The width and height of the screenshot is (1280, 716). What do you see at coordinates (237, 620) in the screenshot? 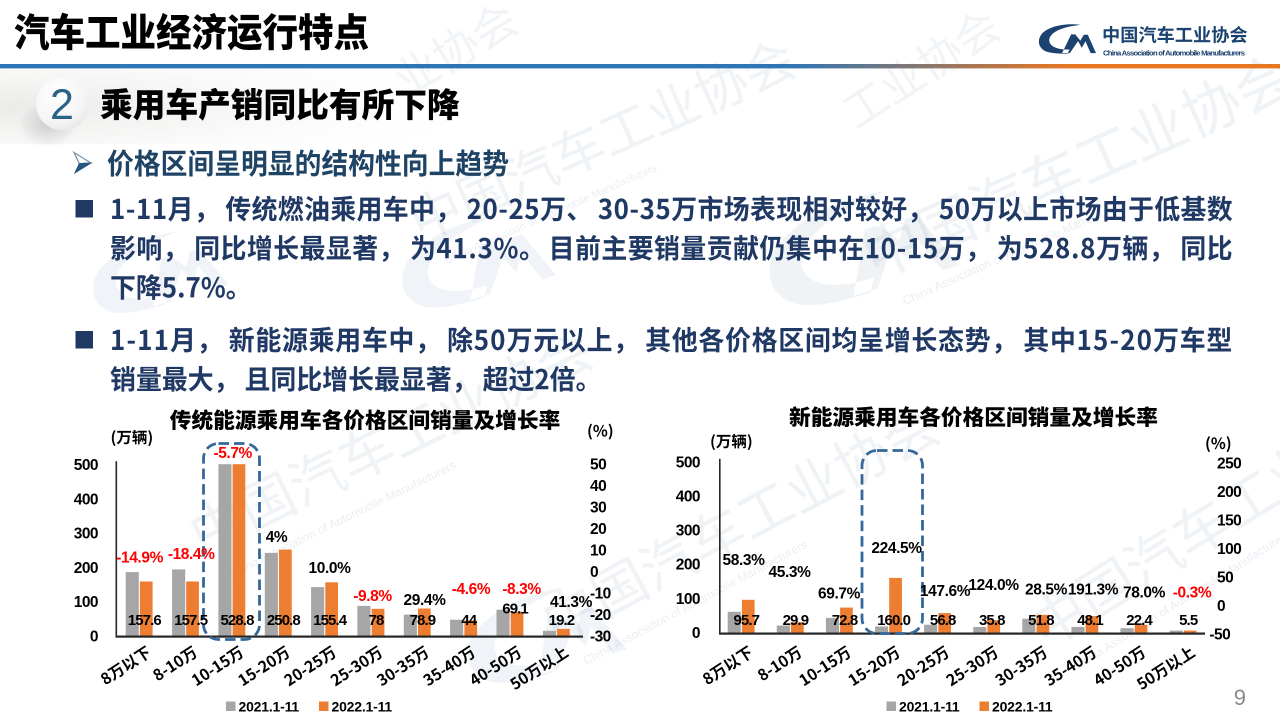
I see `svg-text: 528.8` at bounding box center [237, 620].